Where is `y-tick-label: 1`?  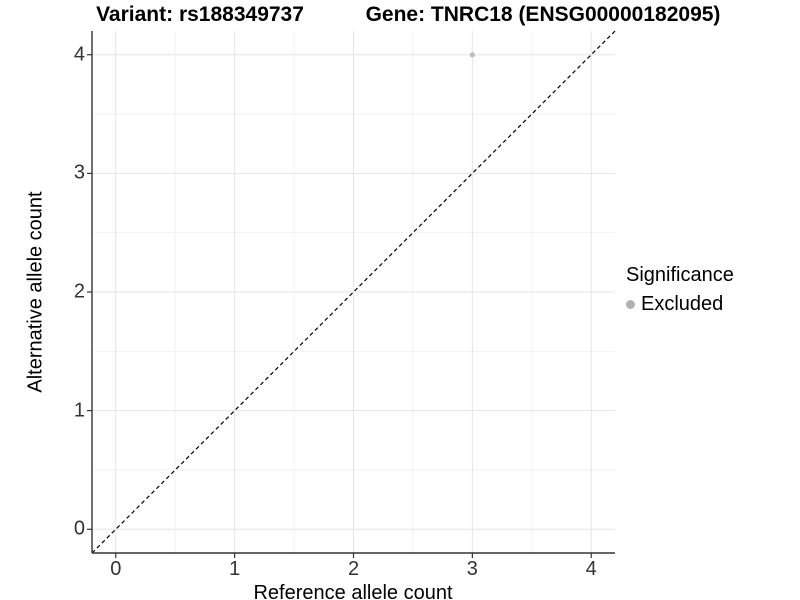
y-tick-label: 1 is located at coordinates (79, 410).